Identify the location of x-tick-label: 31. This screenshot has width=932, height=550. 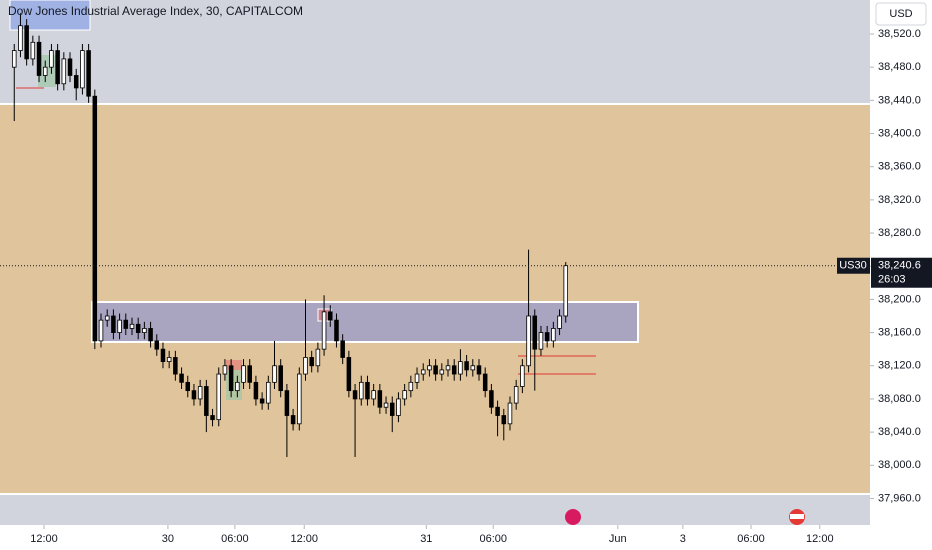
(426, 539).